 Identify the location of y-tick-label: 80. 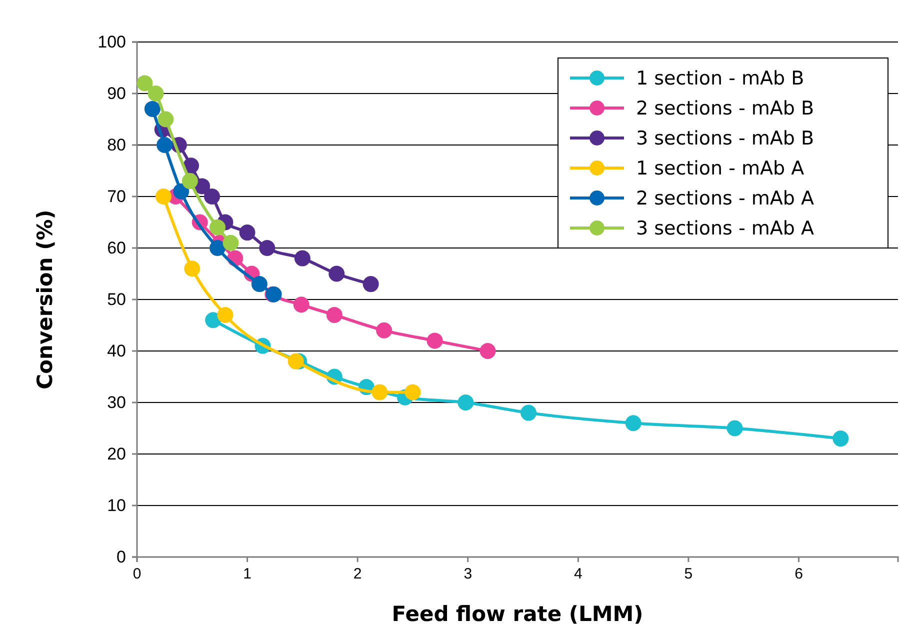
(116, 144).